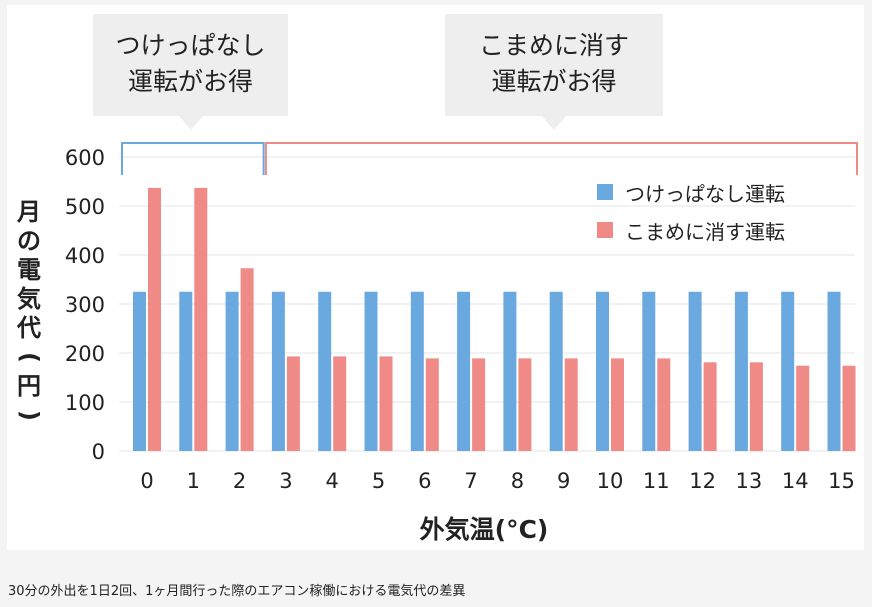 The width and height of the screenshot is (872, 607). I want to click on x-tick-label: 8, so click(517, 481).